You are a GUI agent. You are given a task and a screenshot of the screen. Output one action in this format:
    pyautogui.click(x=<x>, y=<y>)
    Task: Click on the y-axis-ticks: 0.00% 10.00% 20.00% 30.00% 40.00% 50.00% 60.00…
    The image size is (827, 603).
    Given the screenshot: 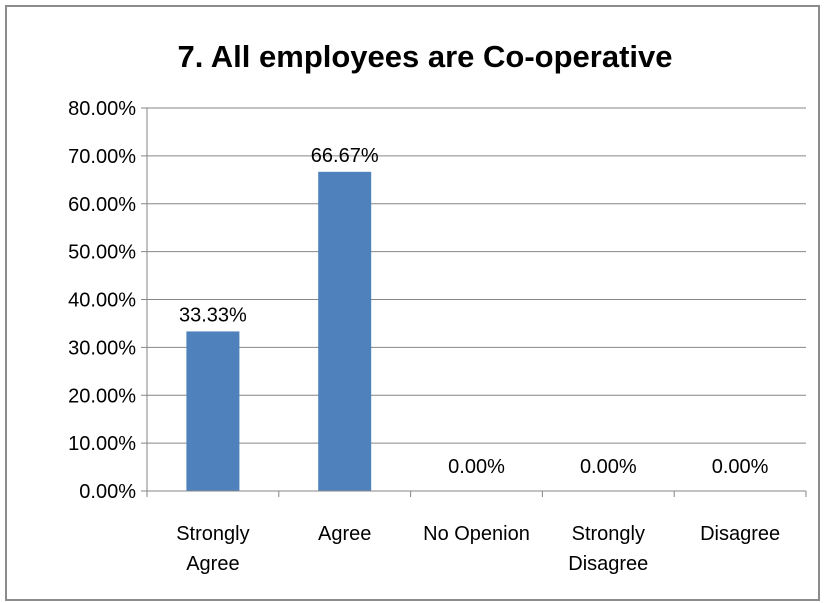 What is the action you would take?
    pyautogui.click(x=102, y=300)
    